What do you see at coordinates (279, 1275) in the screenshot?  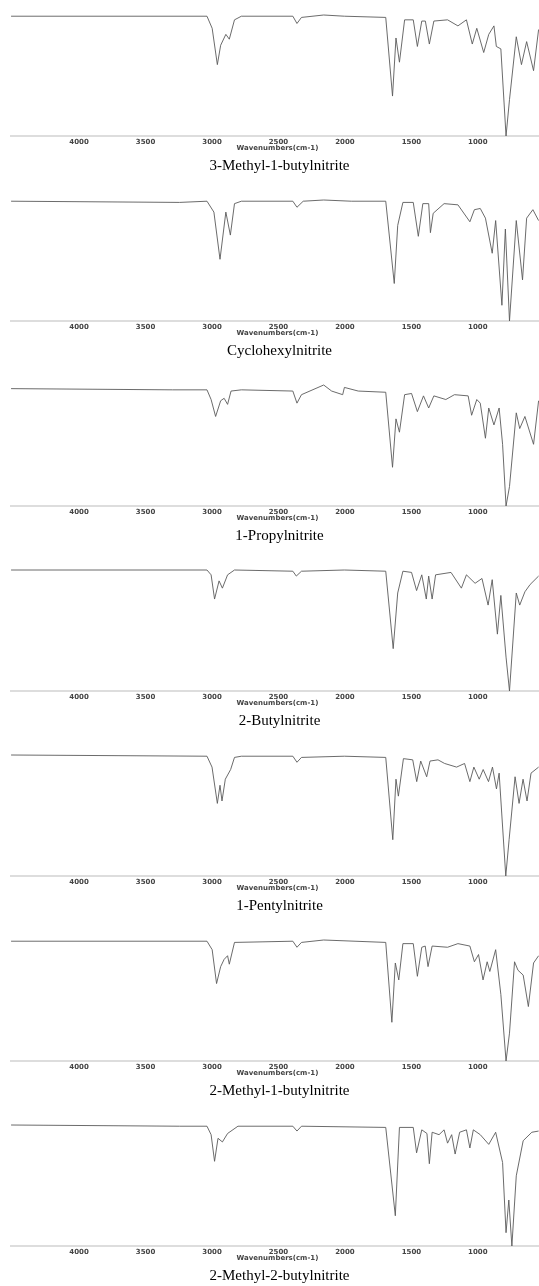 I see `text: 2-Methyl-2-butylnitrite` at bounding box center [279, 1275].